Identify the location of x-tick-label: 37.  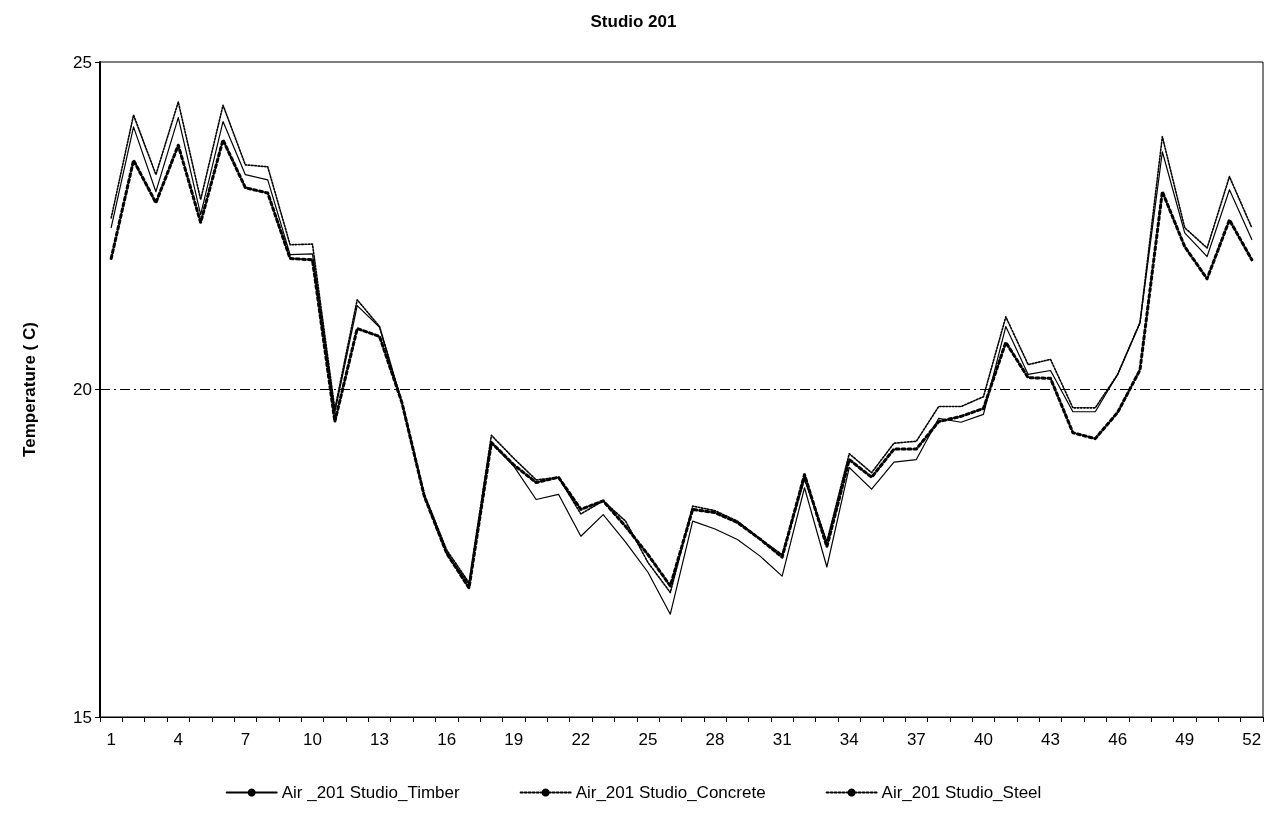
(916, 739).